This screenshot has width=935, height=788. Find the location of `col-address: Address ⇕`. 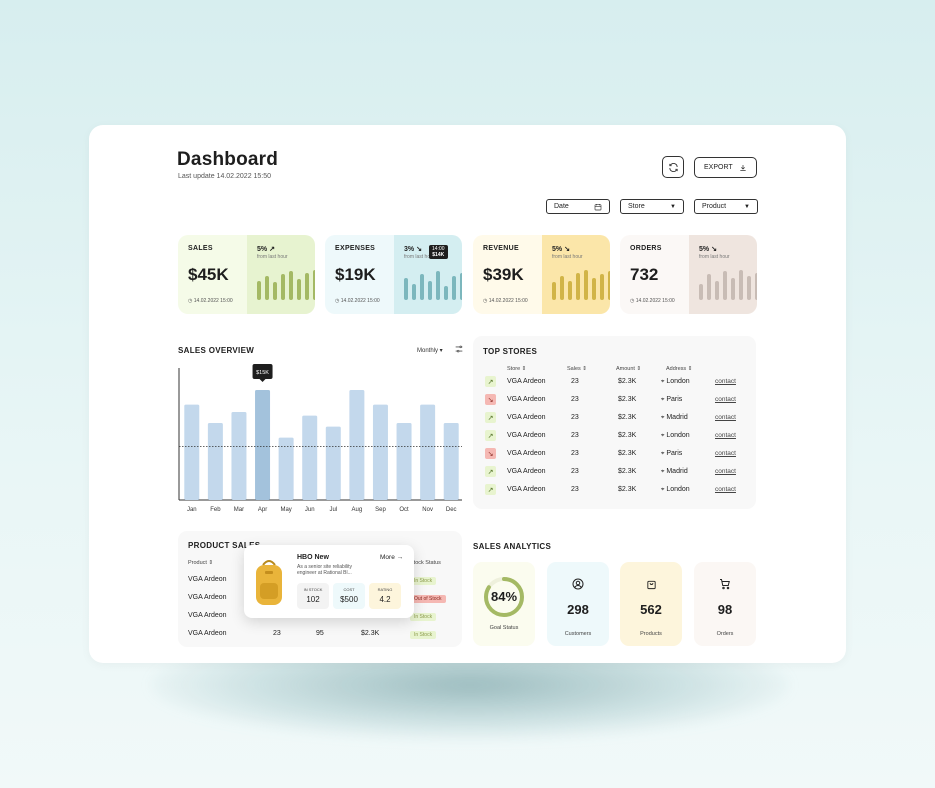

col-address: Address ⇕ is located at coordinates (679, 369).